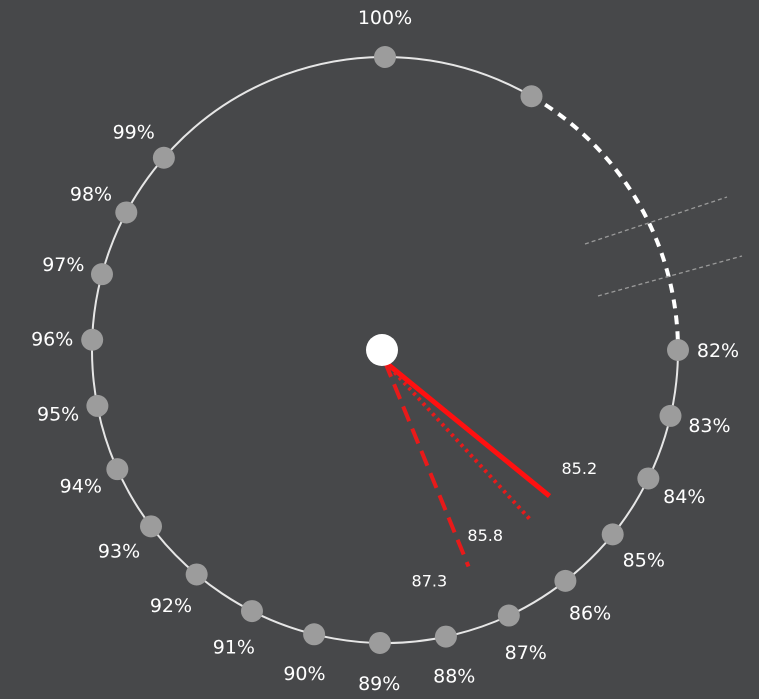 This screenshot has width=759, height=699. Describe the element at coordinates (526, 653) in the screenshot. I see `tick-label: 87%` at that location.